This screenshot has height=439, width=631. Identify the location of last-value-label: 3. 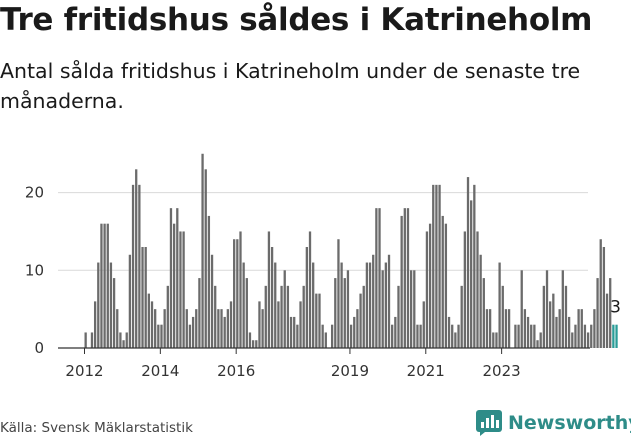
(615, 308).